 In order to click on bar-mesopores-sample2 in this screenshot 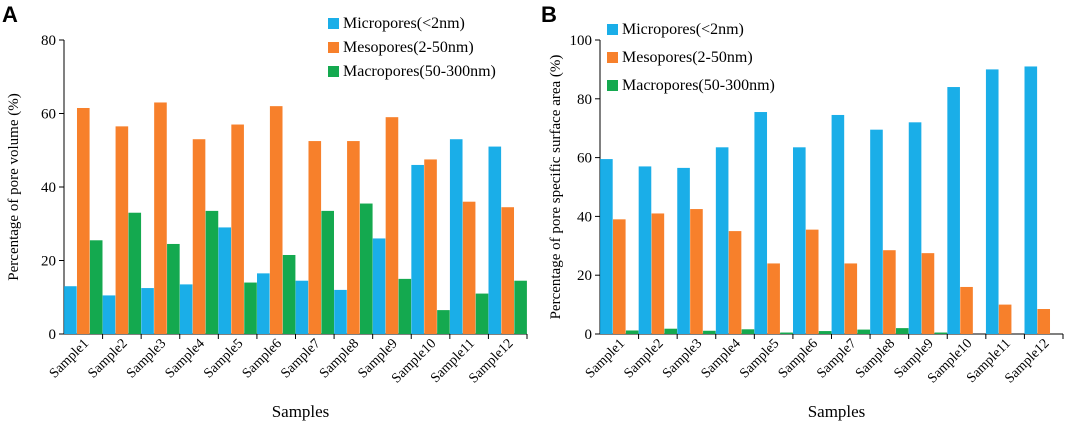, I will do `click(658, 273)`.